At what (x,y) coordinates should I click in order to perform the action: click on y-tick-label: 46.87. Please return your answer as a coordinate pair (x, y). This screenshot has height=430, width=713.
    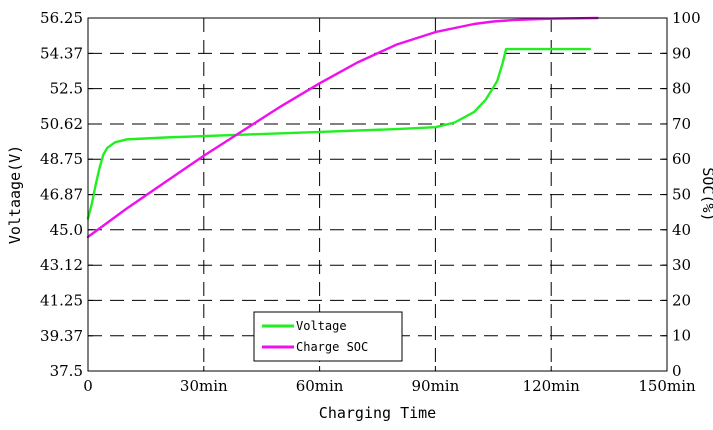
    Looking at the image, I should click on (61, 195).